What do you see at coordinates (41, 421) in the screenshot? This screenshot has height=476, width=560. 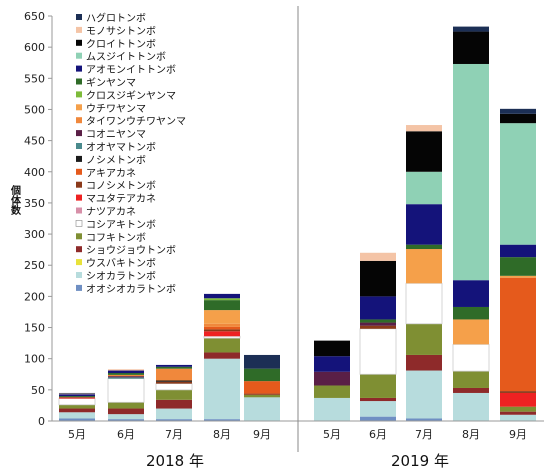 I see `y-tick-label: 0` at bounding box center [41, 421].